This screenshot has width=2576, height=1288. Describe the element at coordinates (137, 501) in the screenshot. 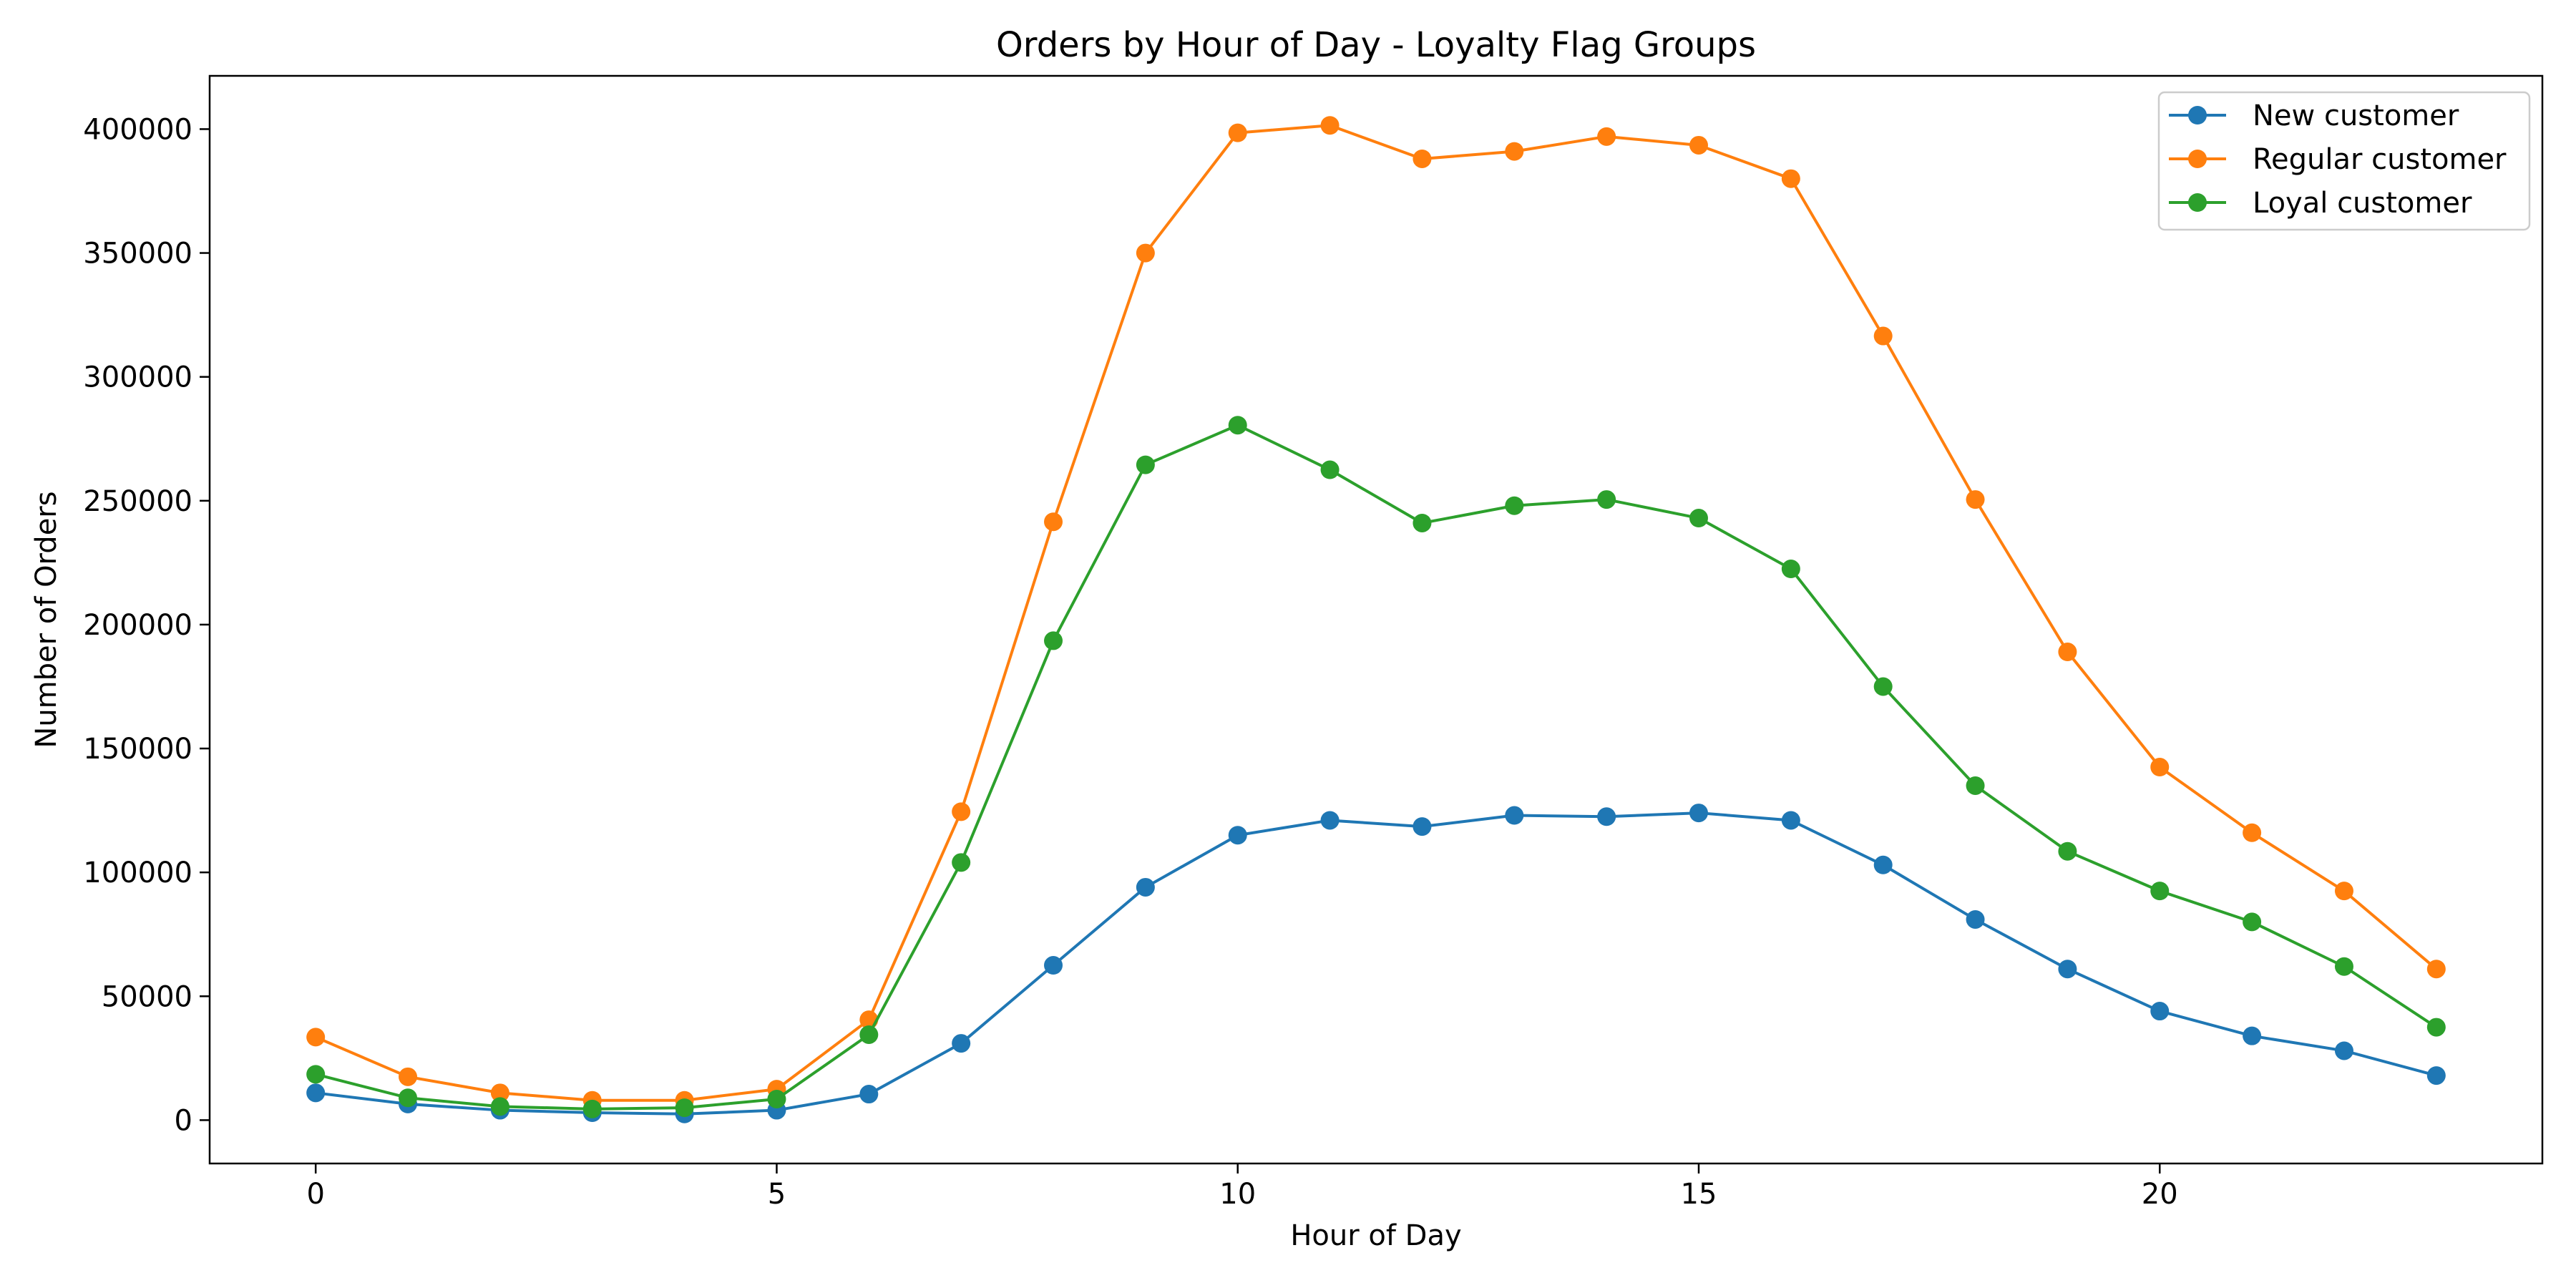

I see `y-tick-label: 250000` at that location.